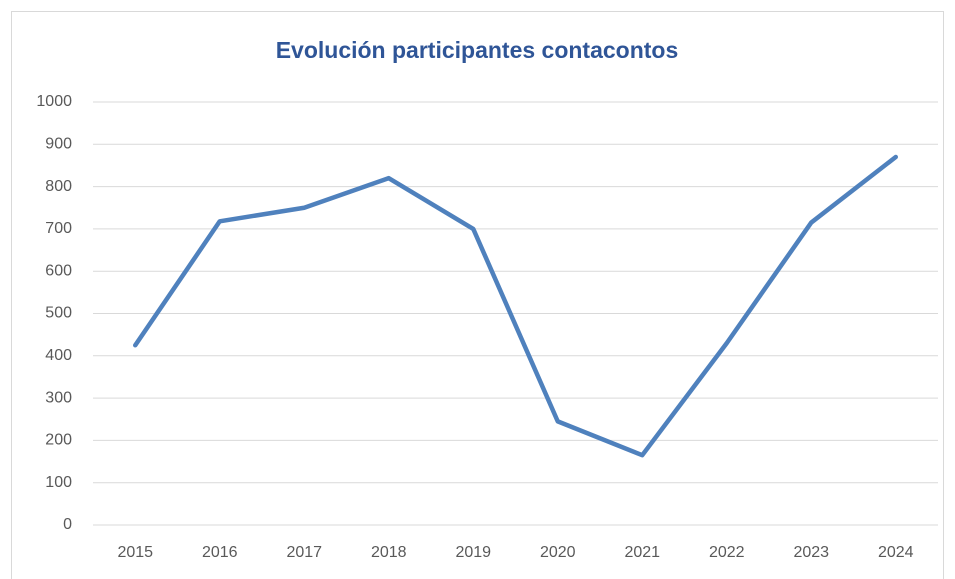  What do you see at coordinates (727, 552) in the screenshot?
I see `x-tick-label: 2022` at bounding box center [727, 552].